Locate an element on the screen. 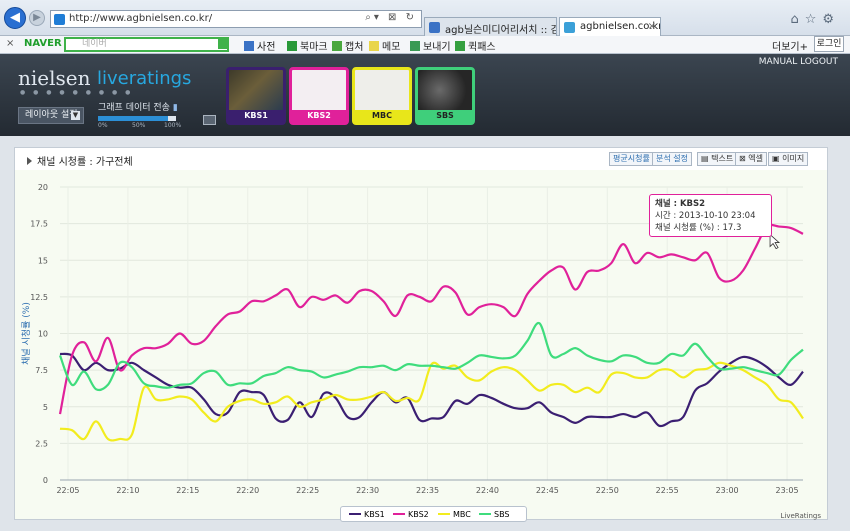 The width and height of the screenshot is (850, 531). bookmark-button: 북마크 is located at coordinates (307, 45).